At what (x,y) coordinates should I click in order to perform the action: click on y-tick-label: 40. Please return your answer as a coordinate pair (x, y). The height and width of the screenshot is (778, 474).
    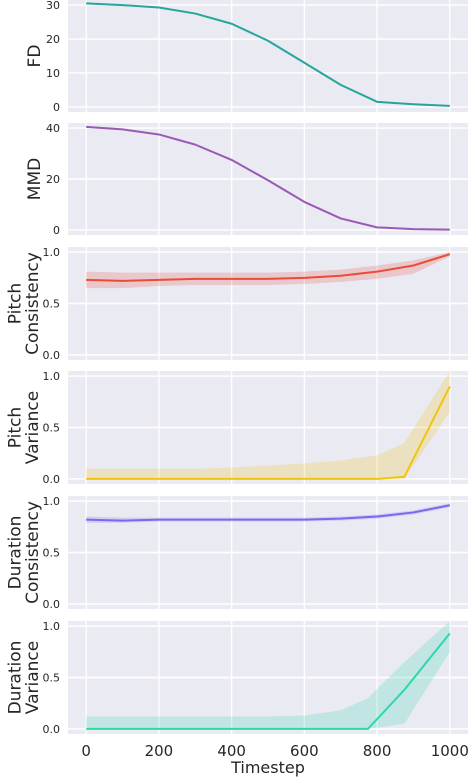
    Looking at the image, I should click on (53, 128).